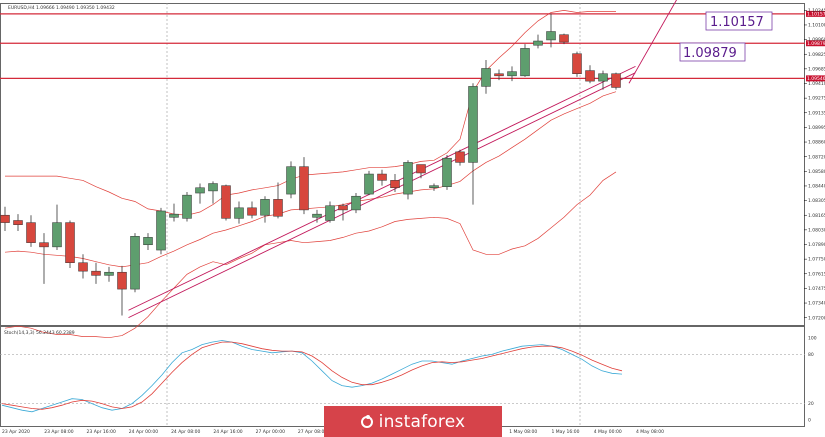 This screenshot has height=437, width=825. What do you see at coordinates (816, 318) in the screenshot?
I see `price-tick-label: 1.07200` at bounding box center [816, 318].